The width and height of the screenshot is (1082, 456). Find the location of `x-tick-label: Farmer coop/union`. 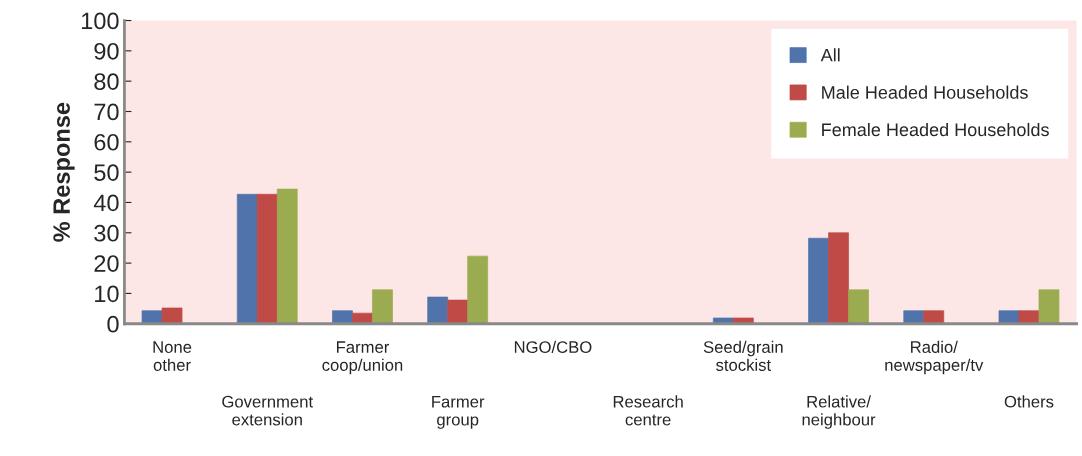

x-tick-label: Farmer coop/union is located at coordinates (362, 358).